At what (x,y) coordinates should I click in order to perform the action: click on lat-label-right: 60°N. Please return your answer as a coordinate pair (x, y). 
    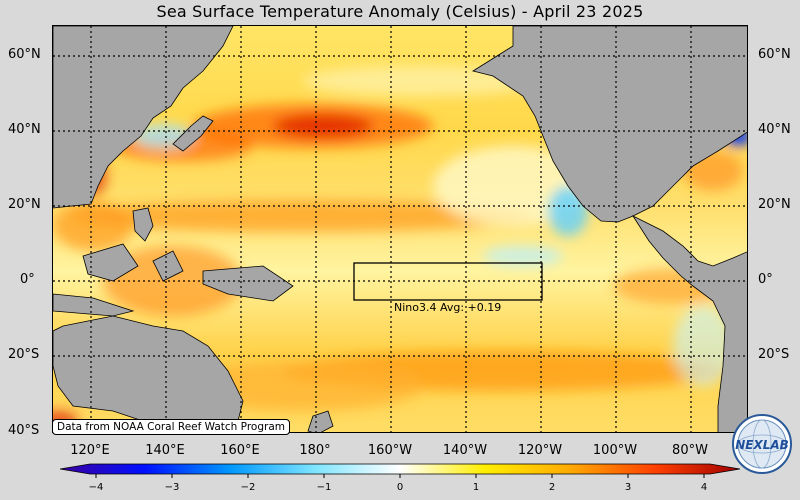
    Looking at the image, I should click on (774, 54).